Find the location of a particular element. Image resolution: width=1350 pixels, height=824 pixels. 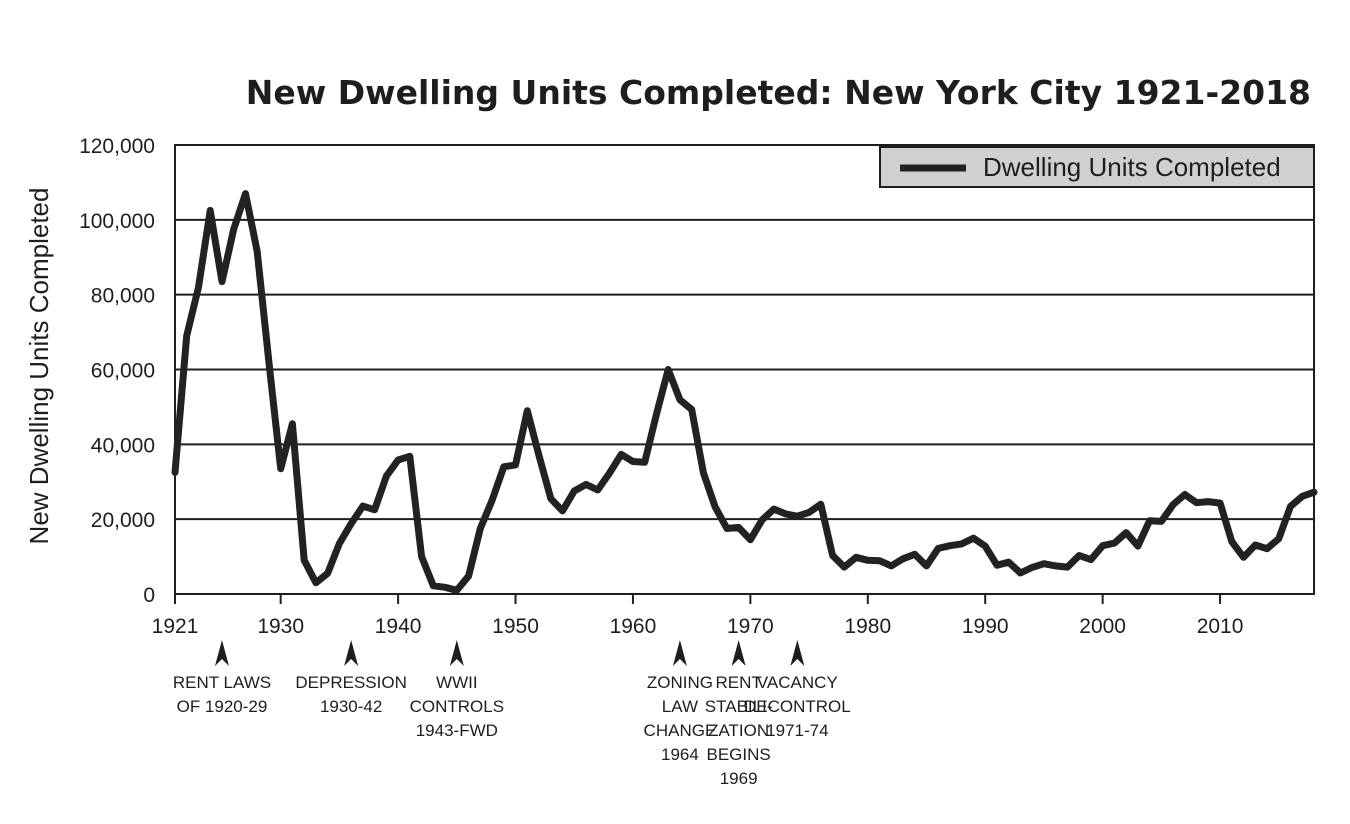

annotation-text: OF 1920-29 is located at coordinates (222, 706).